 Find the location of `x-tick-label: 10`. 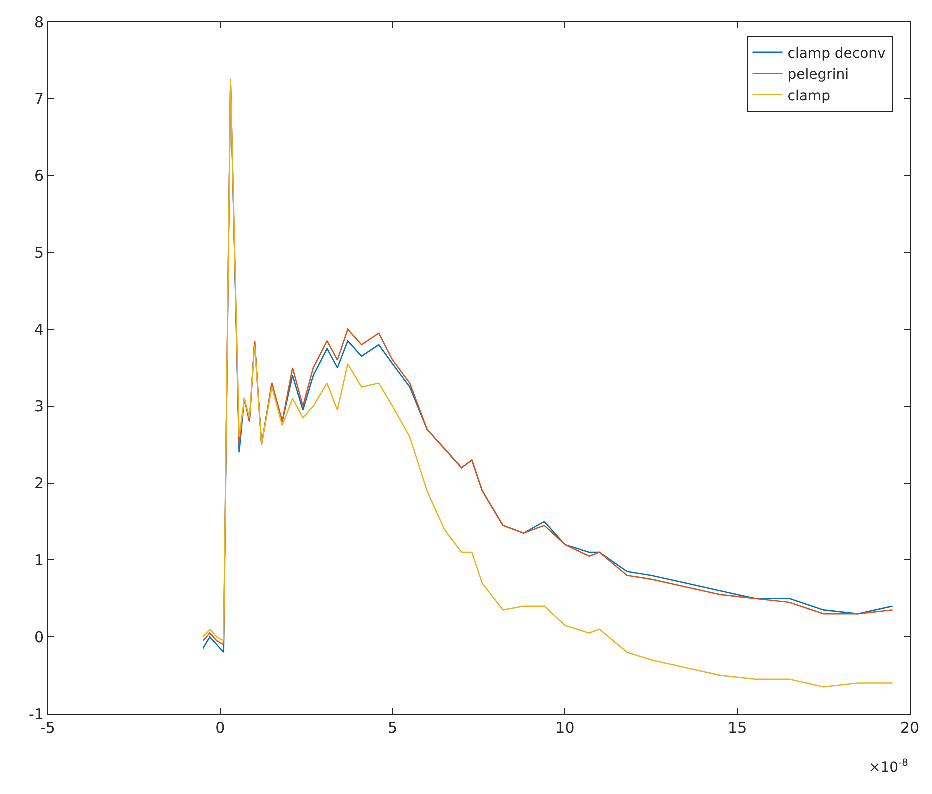

x-tick-label: 10 is located at coordinates (565, 728).